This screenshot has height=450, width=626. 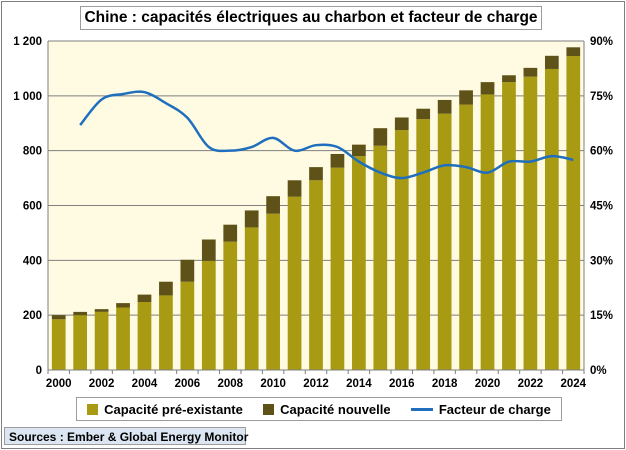 I want to click on bar-existing-2003, so click(x=123, y=338).